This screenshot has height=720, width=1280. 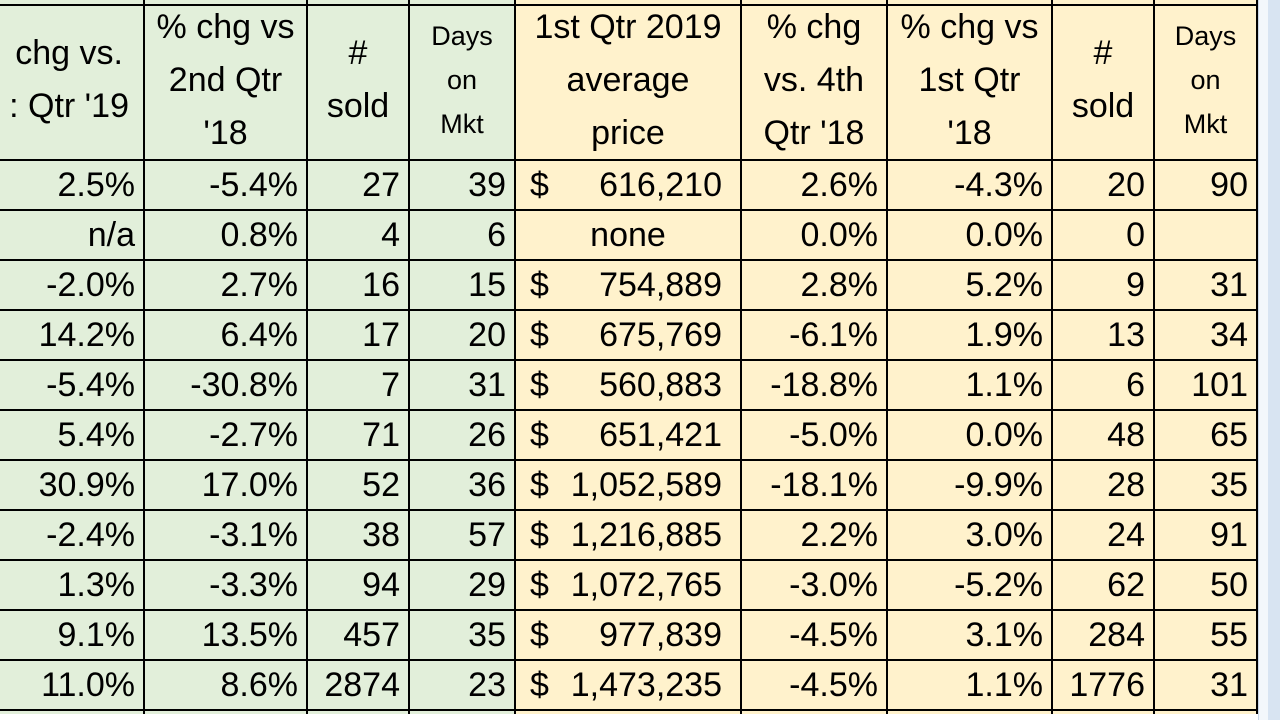 What do you see at coordinates (1103, 585) in the screenshot?
I see `table-cell: 62` at bounding box center [1103, 585].